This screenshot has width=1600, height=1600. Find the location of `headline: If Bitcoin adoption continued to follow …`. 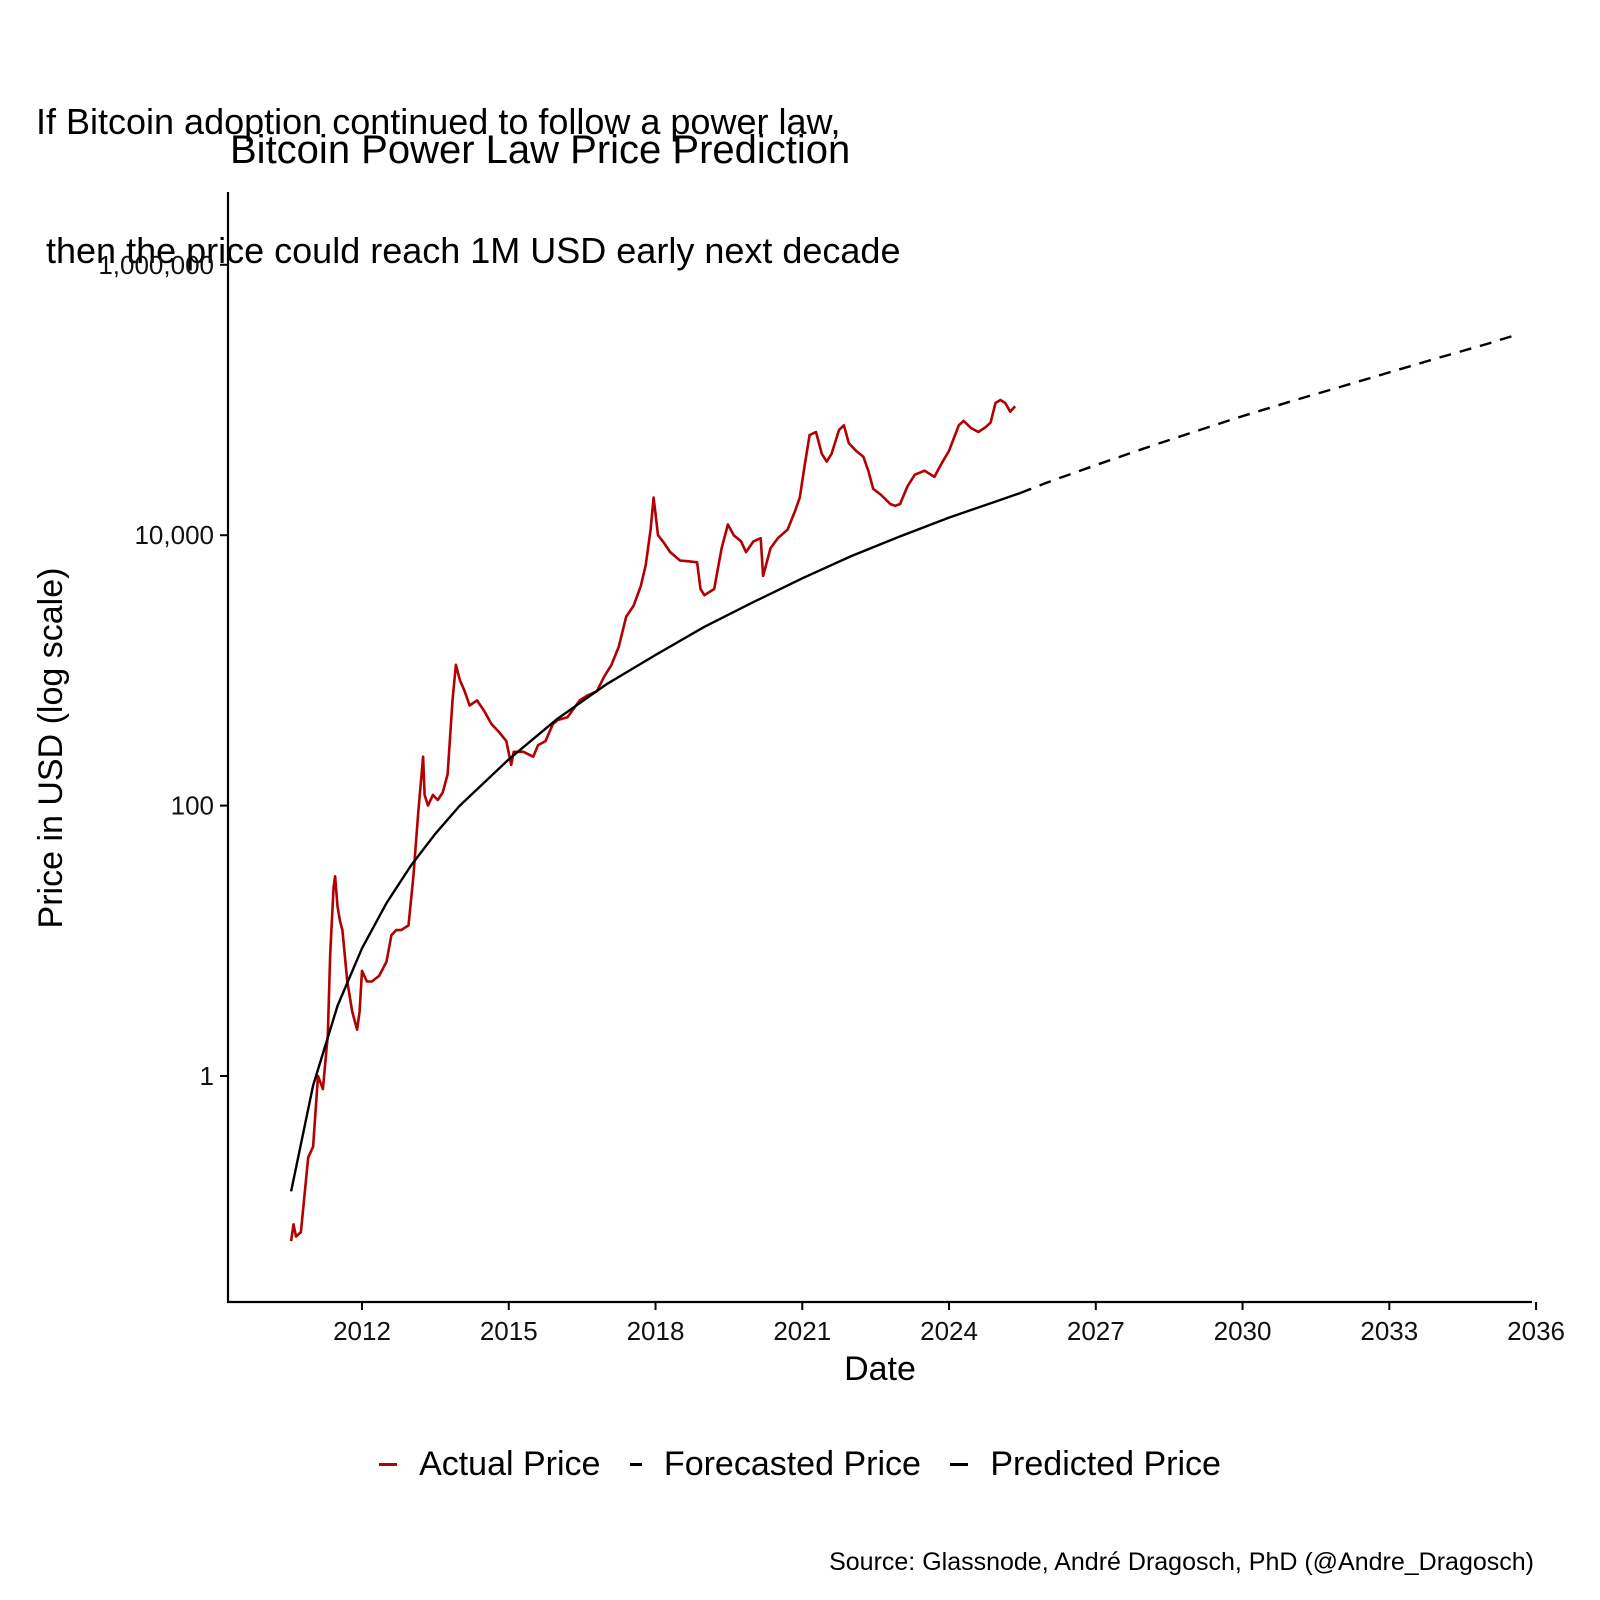

headline: If Bitcoin adoption continued to follow … is located at coordinates (468, 164).